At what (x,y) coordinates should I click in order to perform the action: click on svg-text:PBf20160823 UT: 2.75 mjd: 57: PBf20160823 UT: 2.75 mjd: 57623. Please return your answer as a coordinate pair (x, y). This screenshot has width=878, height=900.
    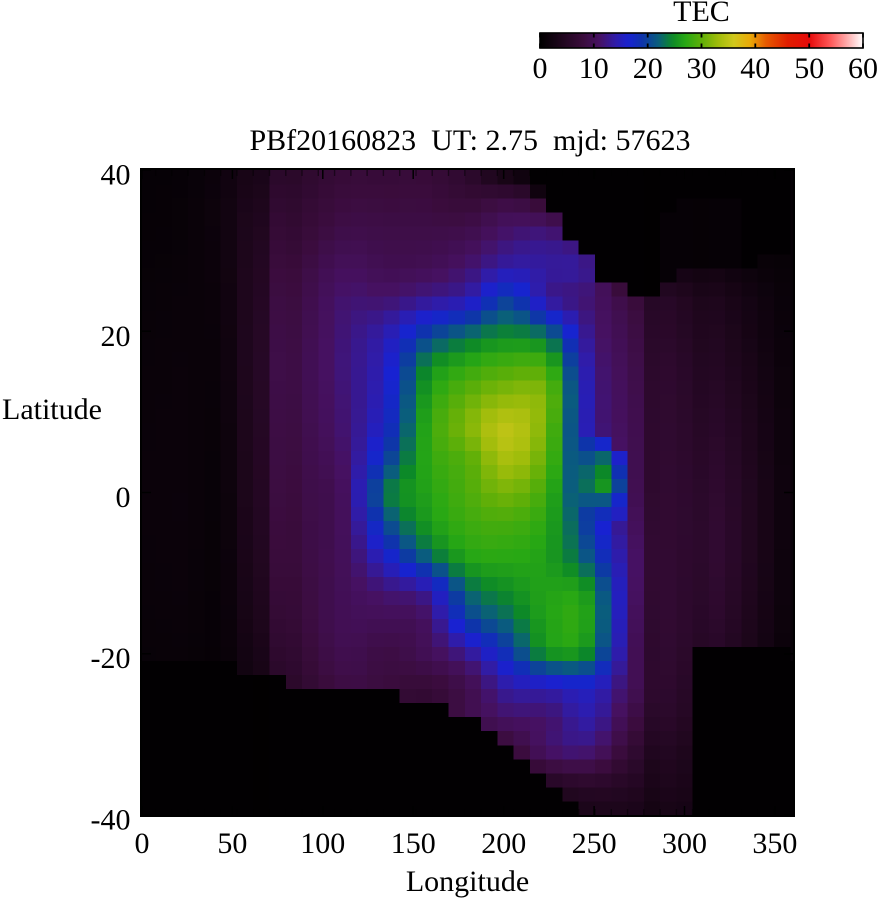
    Looking at the image, I should click on (469, 140).